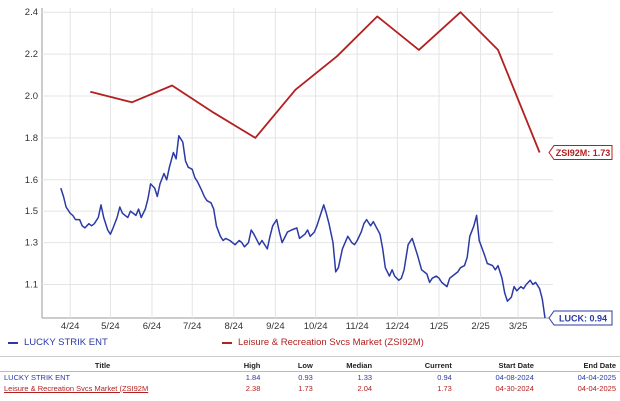 This screenshot has width=620, height=401. I want to click on x-tick-label: 7/24, so click(192, 326).